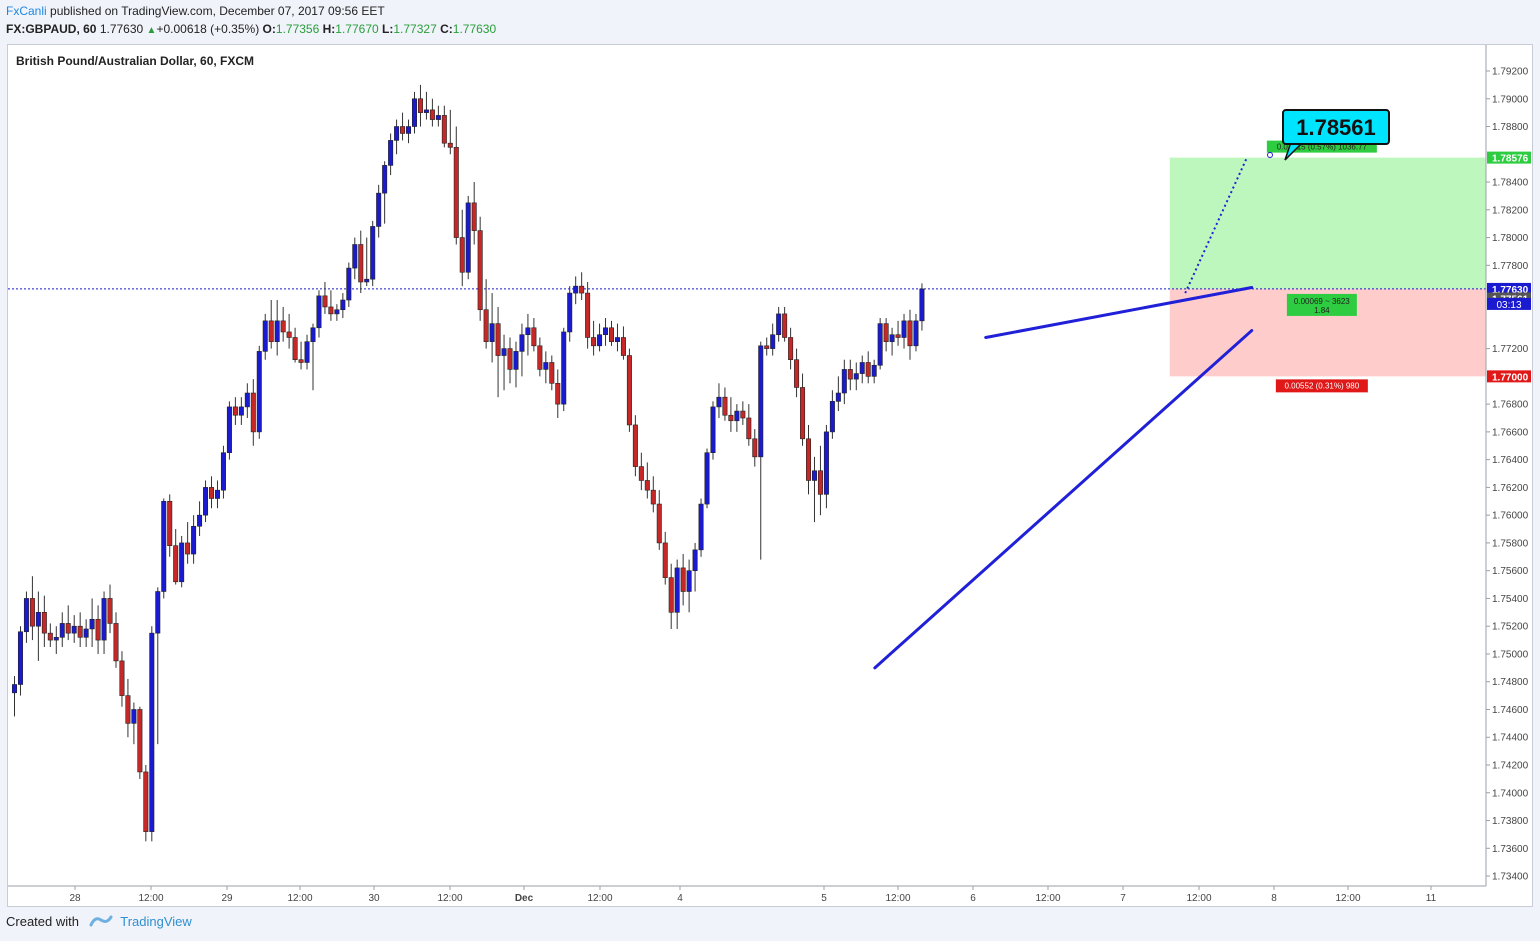 The height and width of the screenshot is (941, 1540). Describe the element at coordinates (1510, 266) in the screenshot. I see `price-tick-label: 1.77800` at that location.